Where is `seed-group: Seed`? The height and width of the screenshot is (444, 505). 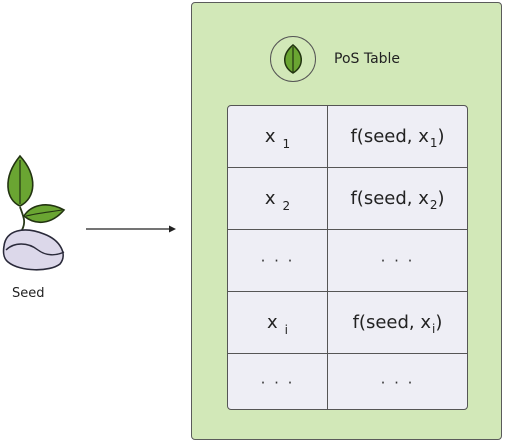 seed-group: Seed is located at coordinates (35, 230).